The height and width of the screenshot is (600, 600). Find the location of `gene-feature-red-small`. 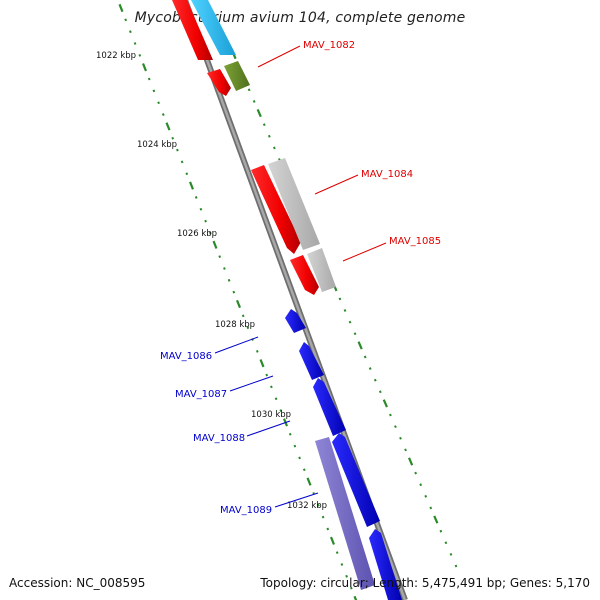

gene-feature-red-small is located at coordinates (219, 82).